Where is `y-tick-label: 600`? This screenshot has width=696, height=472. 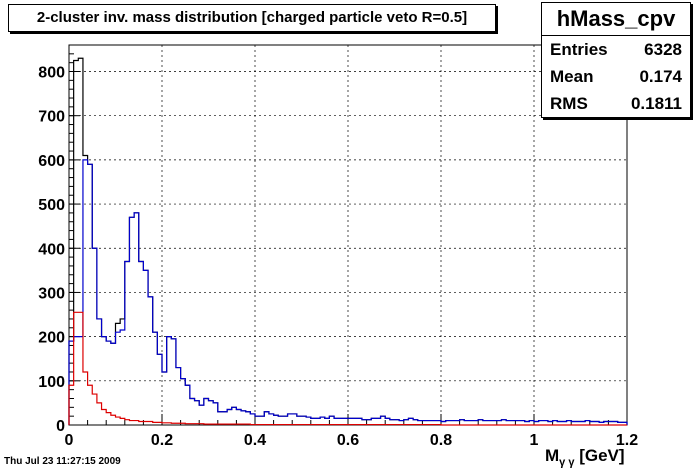
y-tick-label: 600 is located at coordinates (51, 161).